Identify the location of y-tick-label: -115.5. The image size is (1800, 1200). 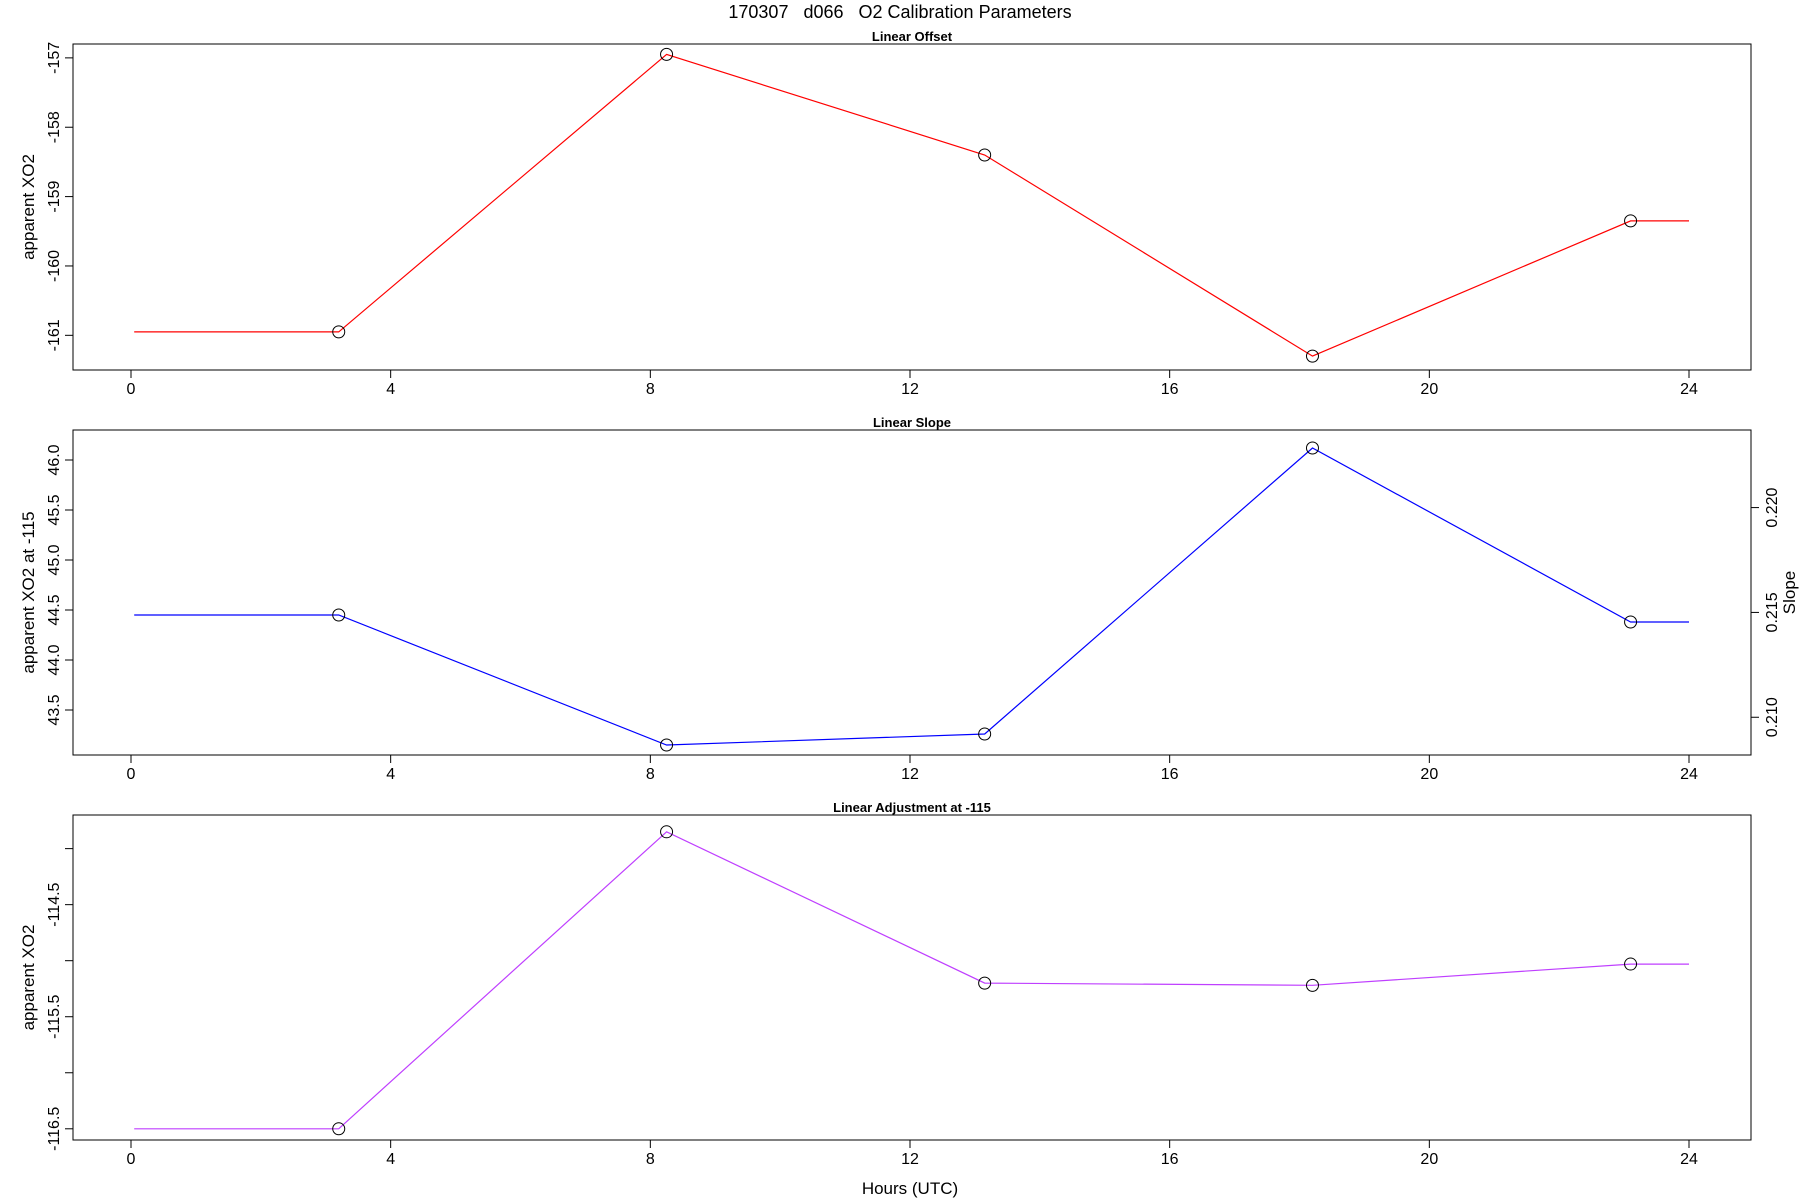
(54, 1017).